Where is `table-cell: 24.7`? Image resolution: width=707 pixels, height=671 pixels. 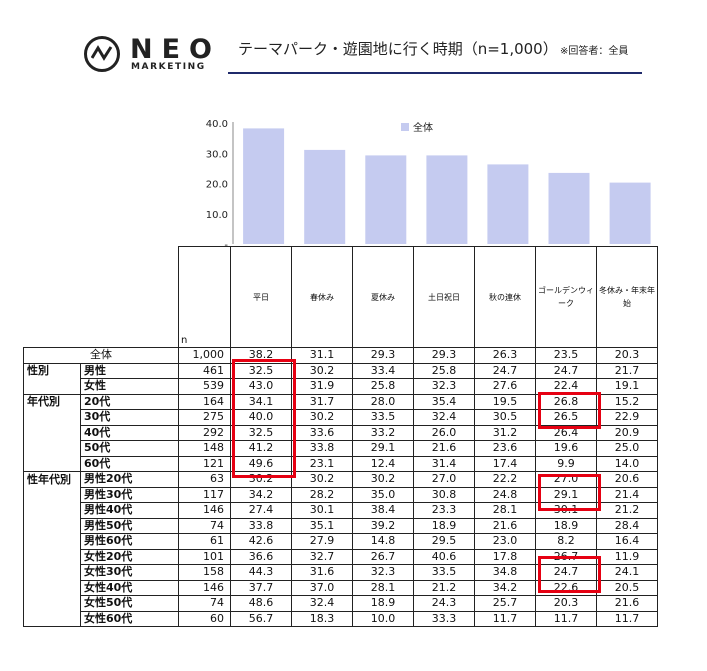 table-cell: 24.7 is located at coordinates (505, 370).